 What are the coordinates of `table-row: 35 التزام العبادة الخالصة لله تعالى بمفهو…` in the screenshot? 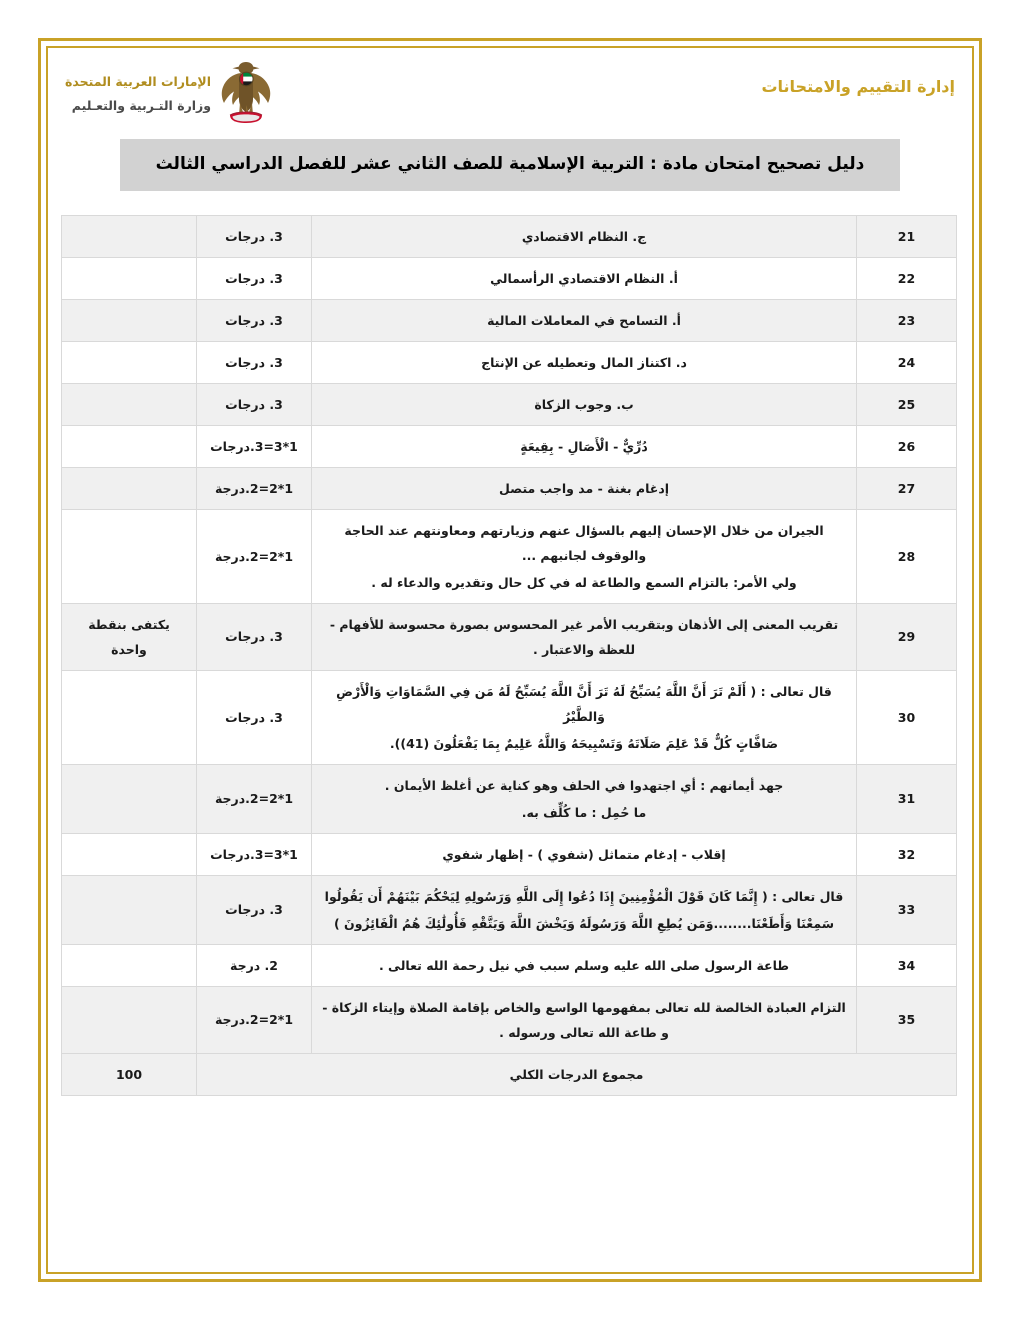 It's located at (509, 1019).